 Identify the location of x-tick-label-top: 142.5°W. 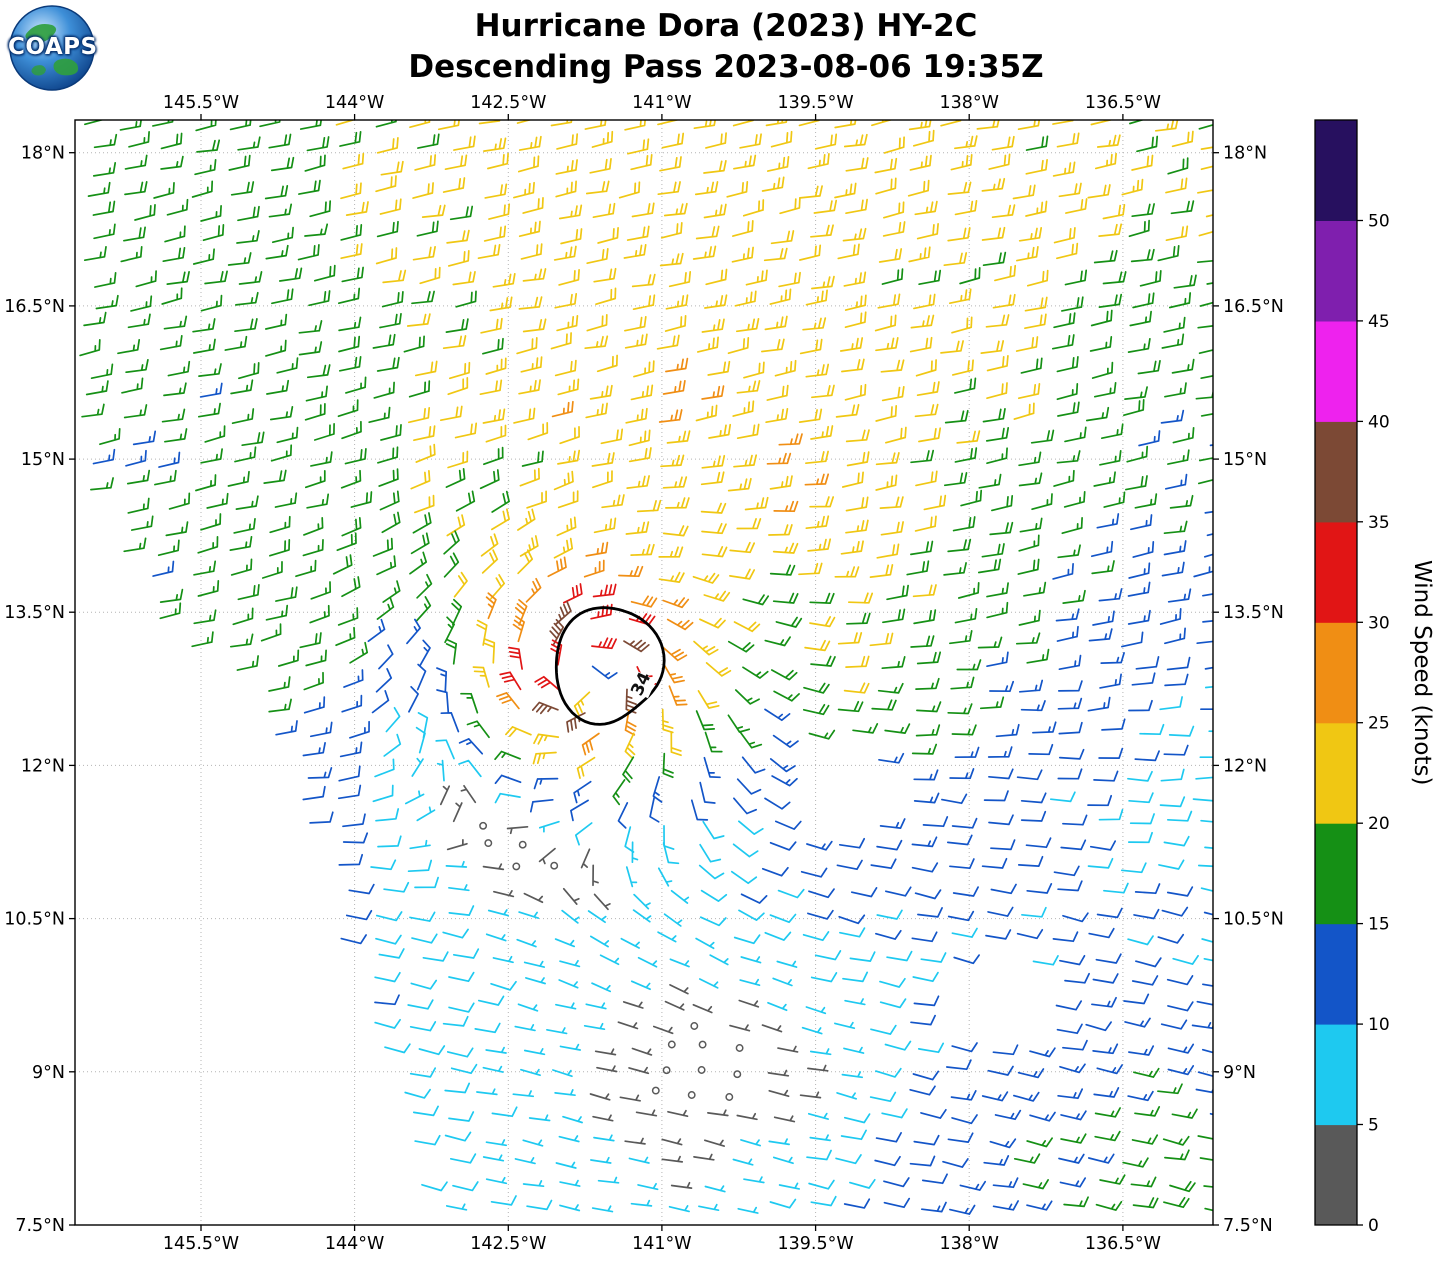
(508, 103).